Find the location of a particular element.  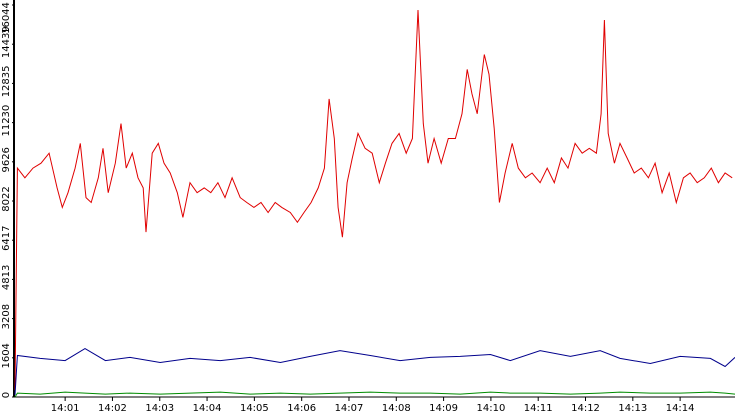

x-tick-label: 14:14 is located at coordinates (680, 408).